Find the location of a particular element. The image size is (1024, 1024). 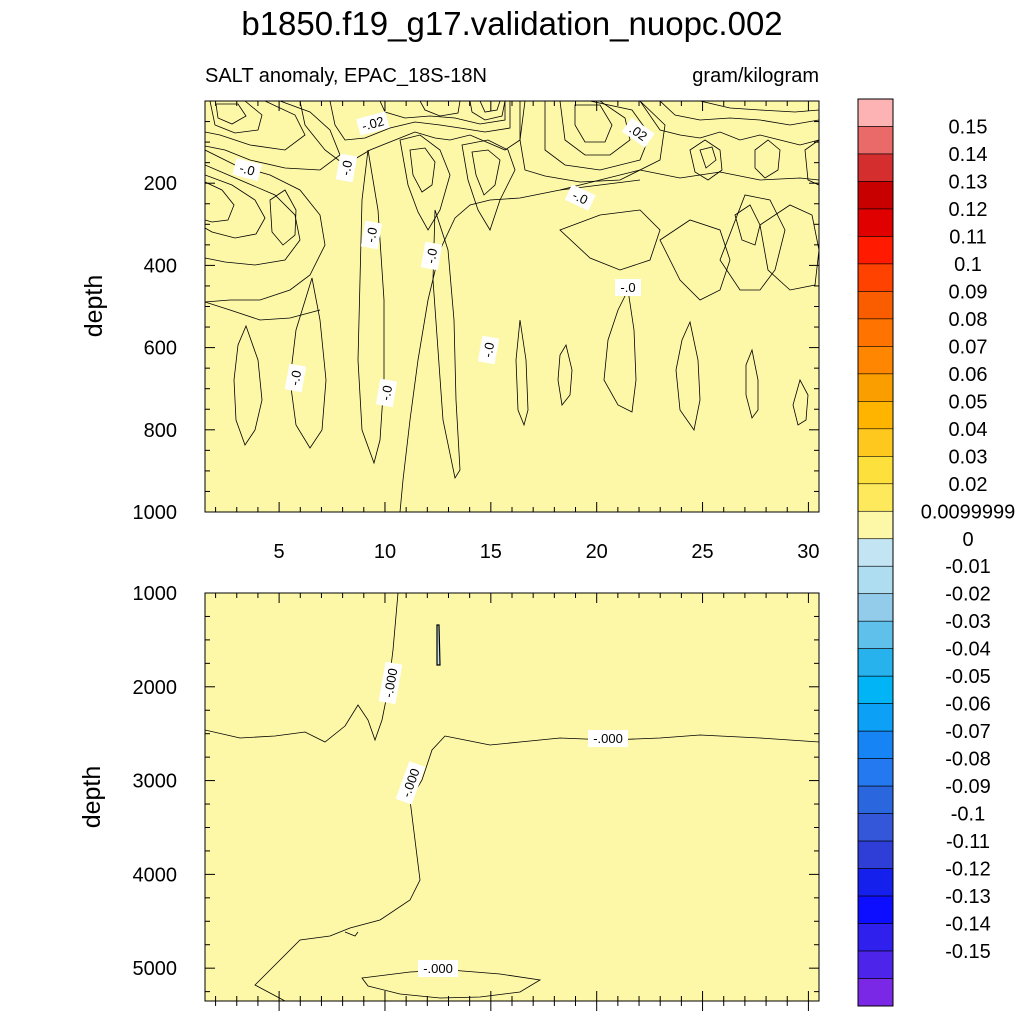

upper-y-axis-label: depth is located at coordinates (94, 306).